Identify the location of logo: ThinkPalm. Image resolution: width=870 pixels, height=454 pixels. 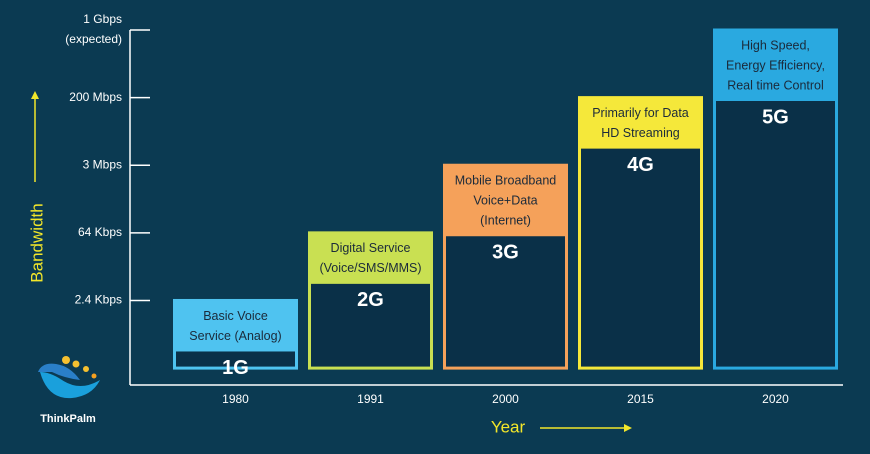
(69, 390).